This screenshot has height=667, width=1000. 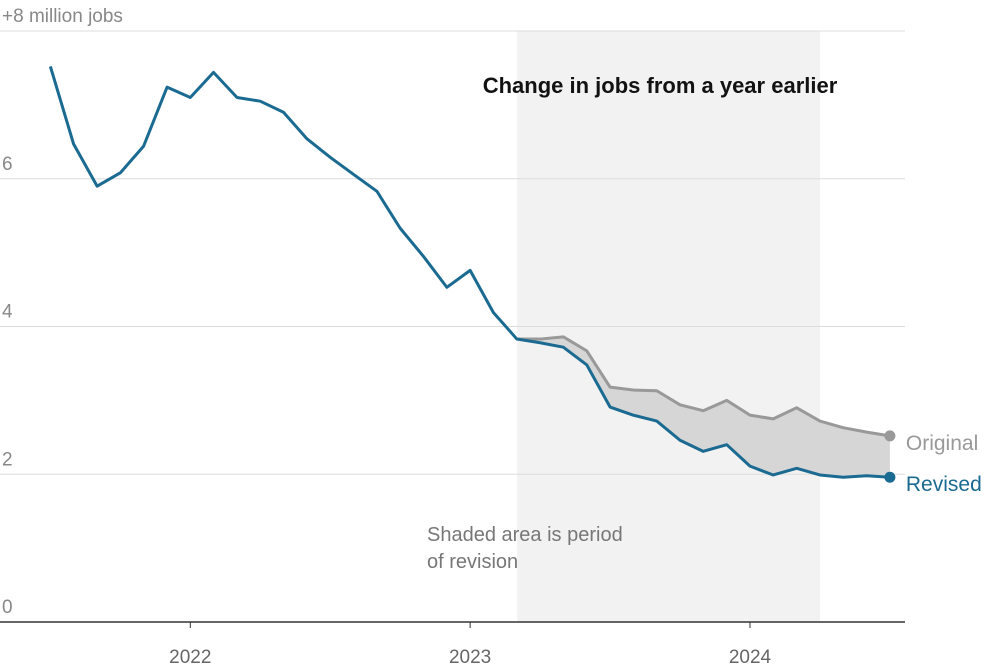 I want to click on annotation: Shaded area is period of revision, so click(x=525, y=548).